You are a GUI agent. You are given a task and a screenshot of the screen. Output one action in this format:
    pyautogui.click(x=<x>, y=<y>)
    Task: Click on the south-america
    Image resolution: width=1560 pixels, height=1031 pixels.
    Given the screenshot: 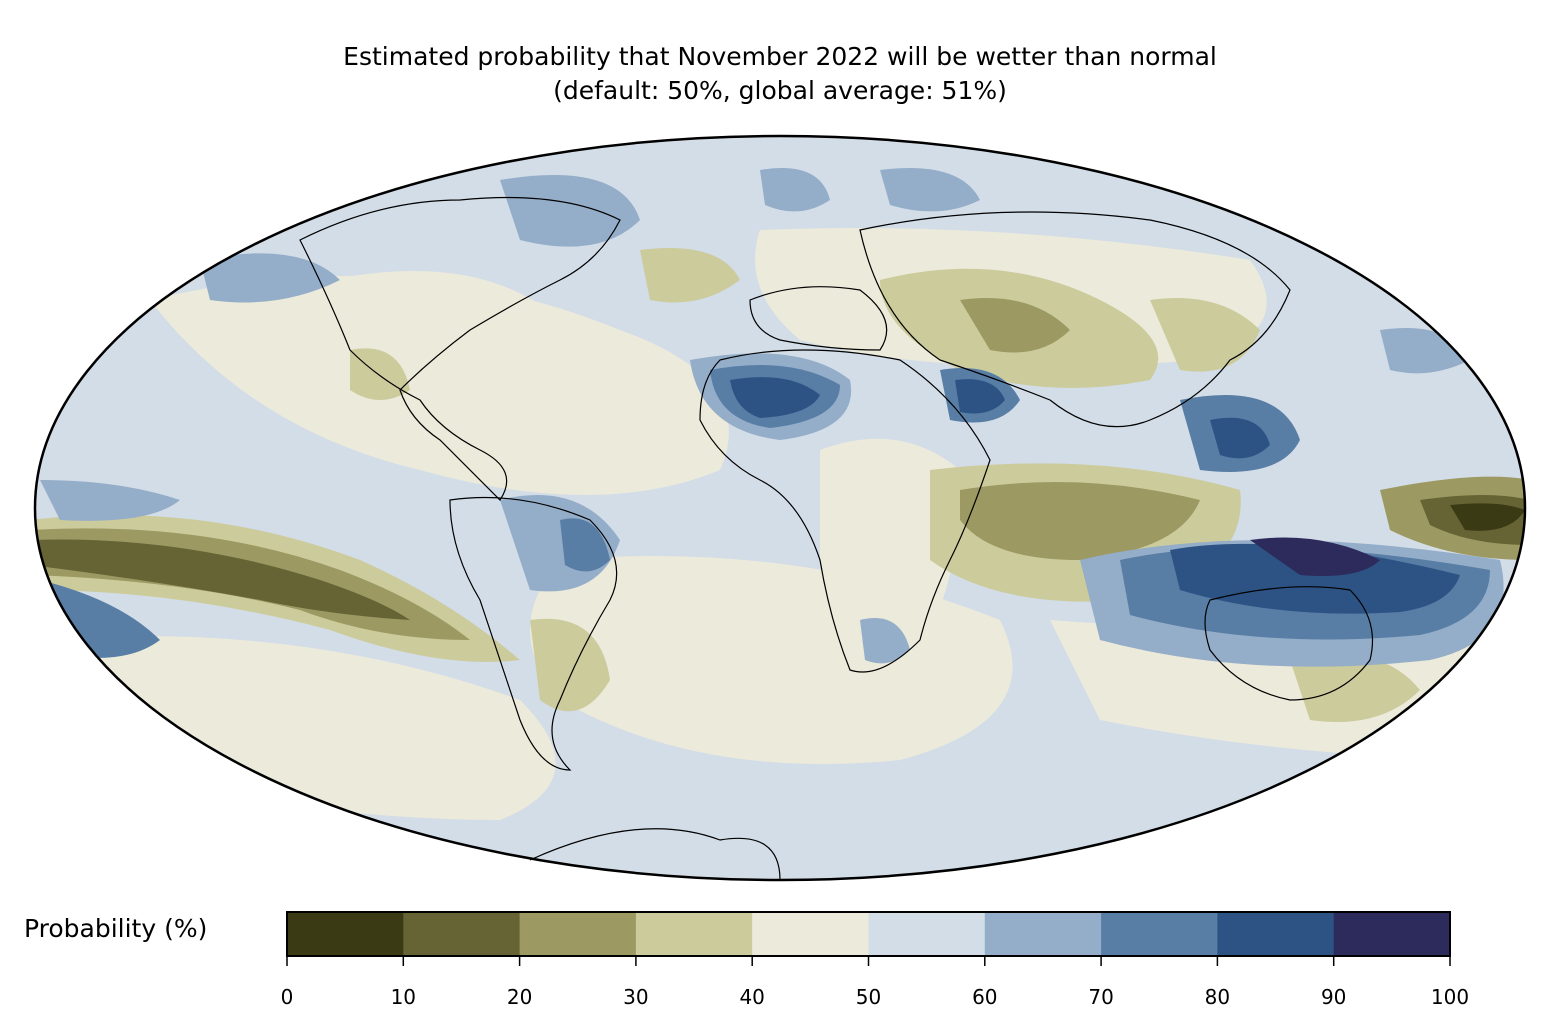 What is the action you would take?
    pyautogui.click(x=533, y=633)
    